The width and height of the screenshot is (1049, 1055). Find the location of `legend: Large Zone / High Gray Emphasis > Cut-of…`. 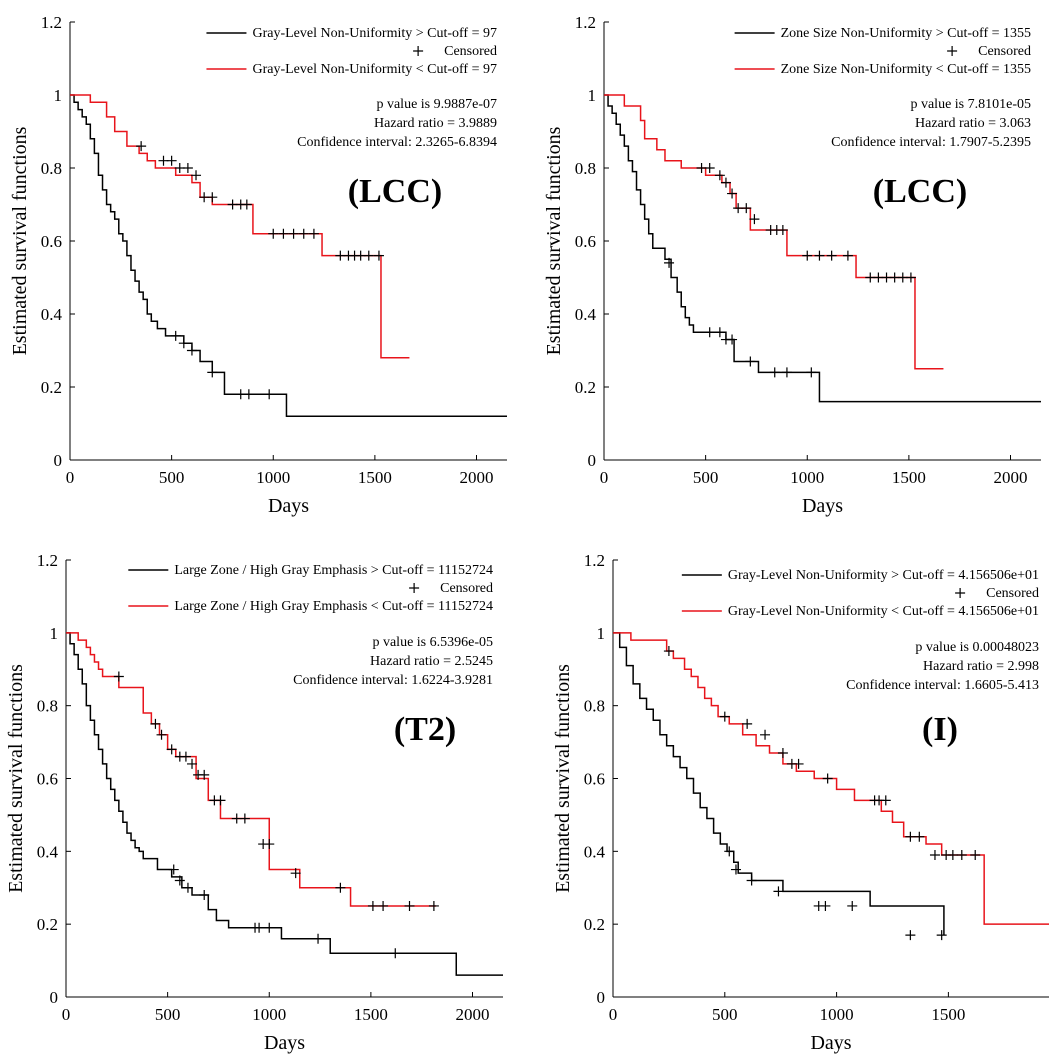

legend: Large Zone / High Gray Emphasis > Cut-of… is located at coordinates (310, 588).